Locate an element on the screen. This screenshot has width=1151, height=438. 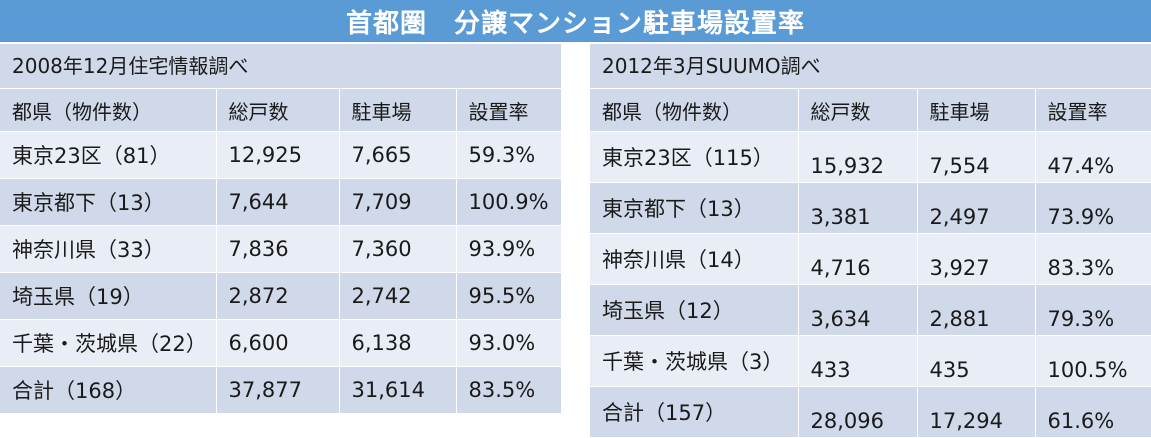
region-cell: 神奈川県（14） is located at coordinates (694, 259).